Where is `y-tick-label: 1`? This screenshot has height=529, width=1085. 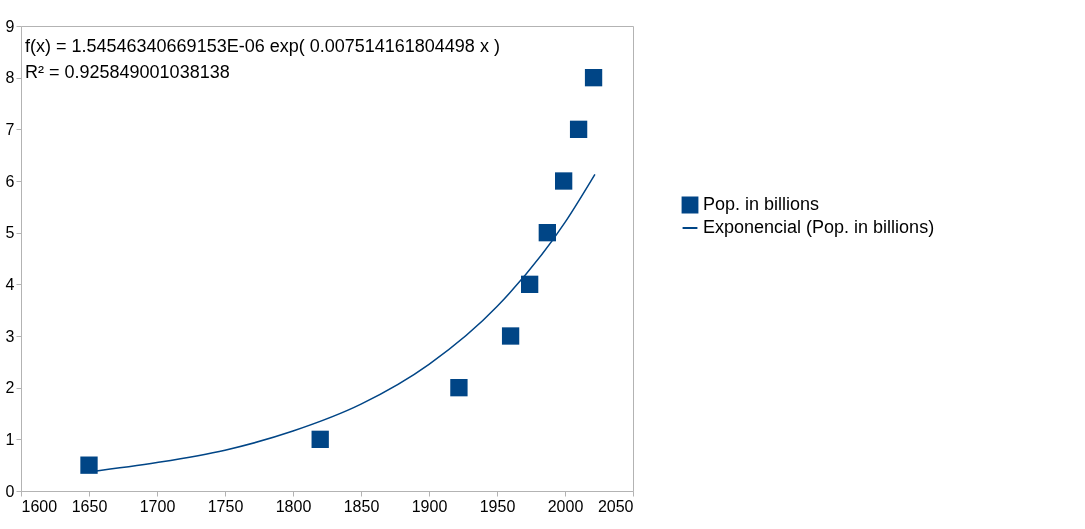 y-tick-label: 1 is located at coordinates (10, 439).